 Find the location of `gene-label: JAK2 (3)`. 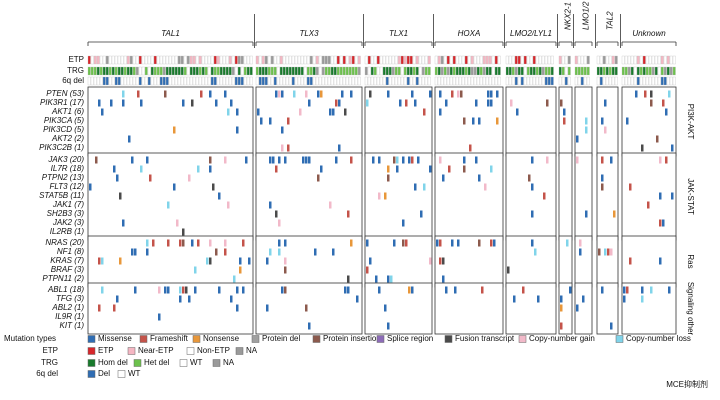

gene-label: JAK2 (3) is located at coordinates (68, 222).